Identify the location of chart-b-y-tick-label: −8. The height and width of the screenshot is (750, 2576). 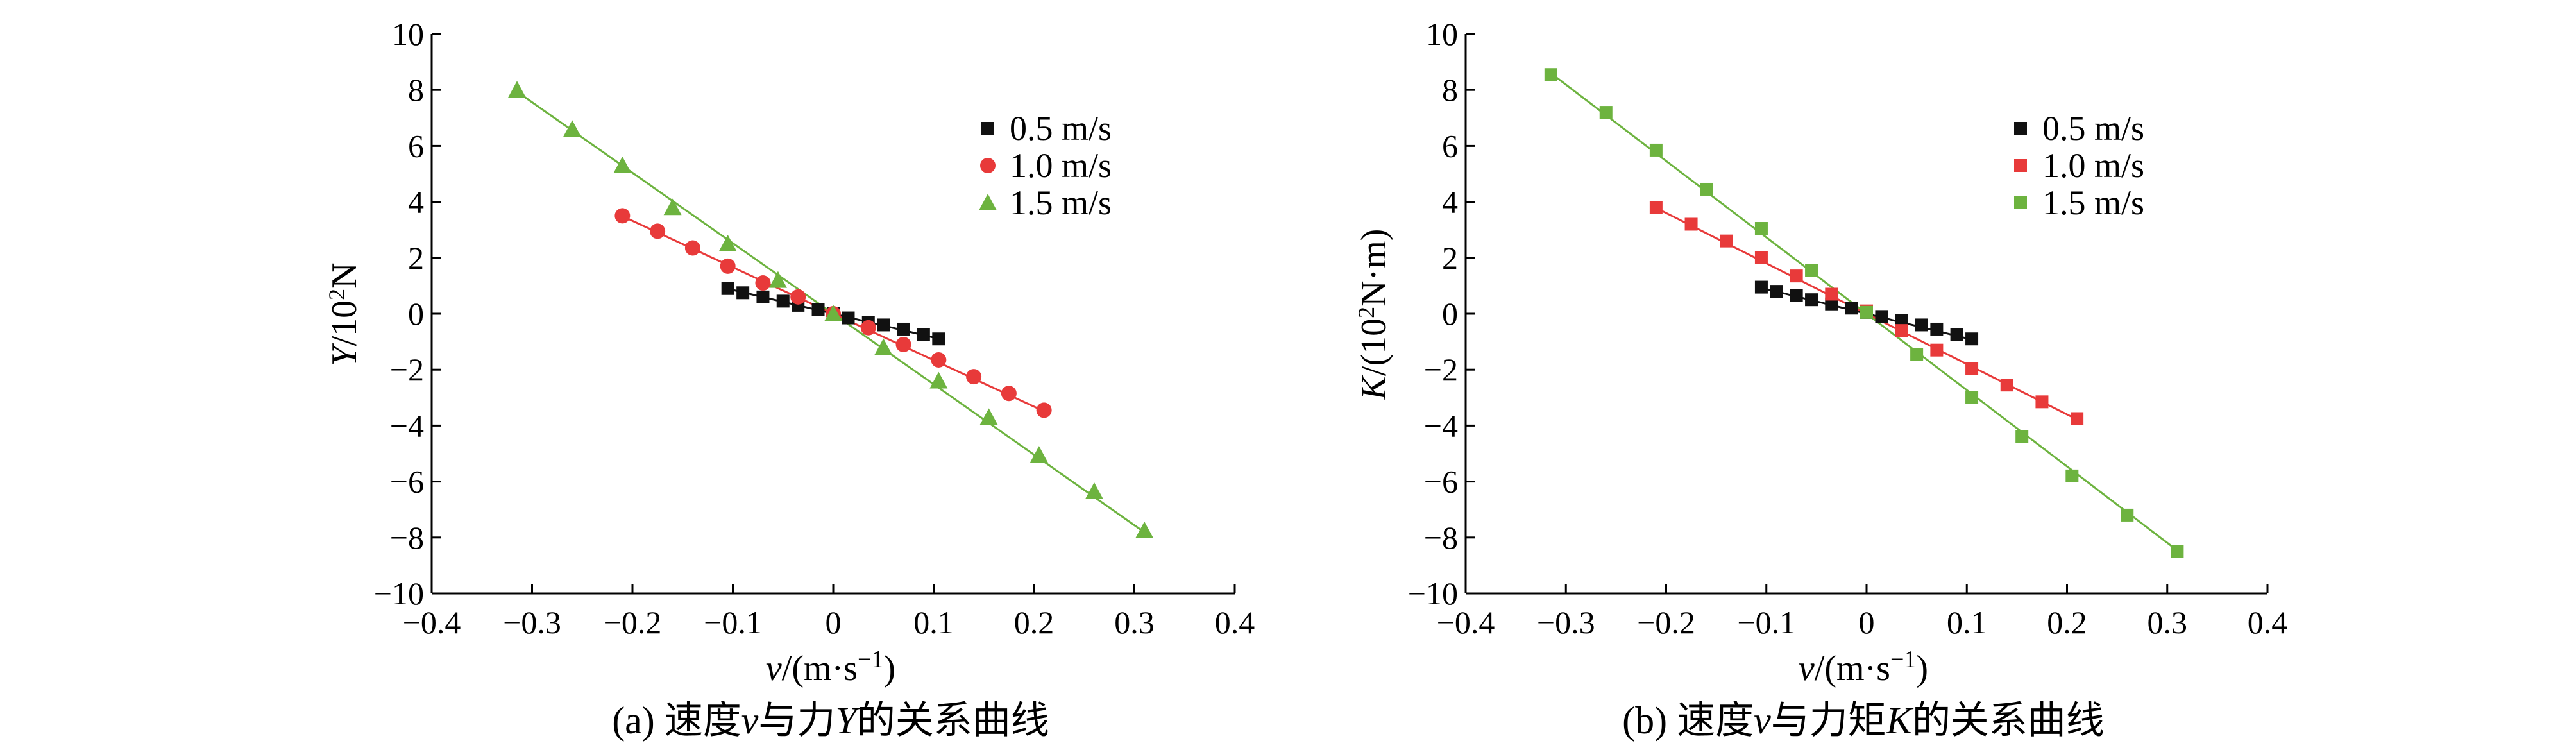
(1441, 538).